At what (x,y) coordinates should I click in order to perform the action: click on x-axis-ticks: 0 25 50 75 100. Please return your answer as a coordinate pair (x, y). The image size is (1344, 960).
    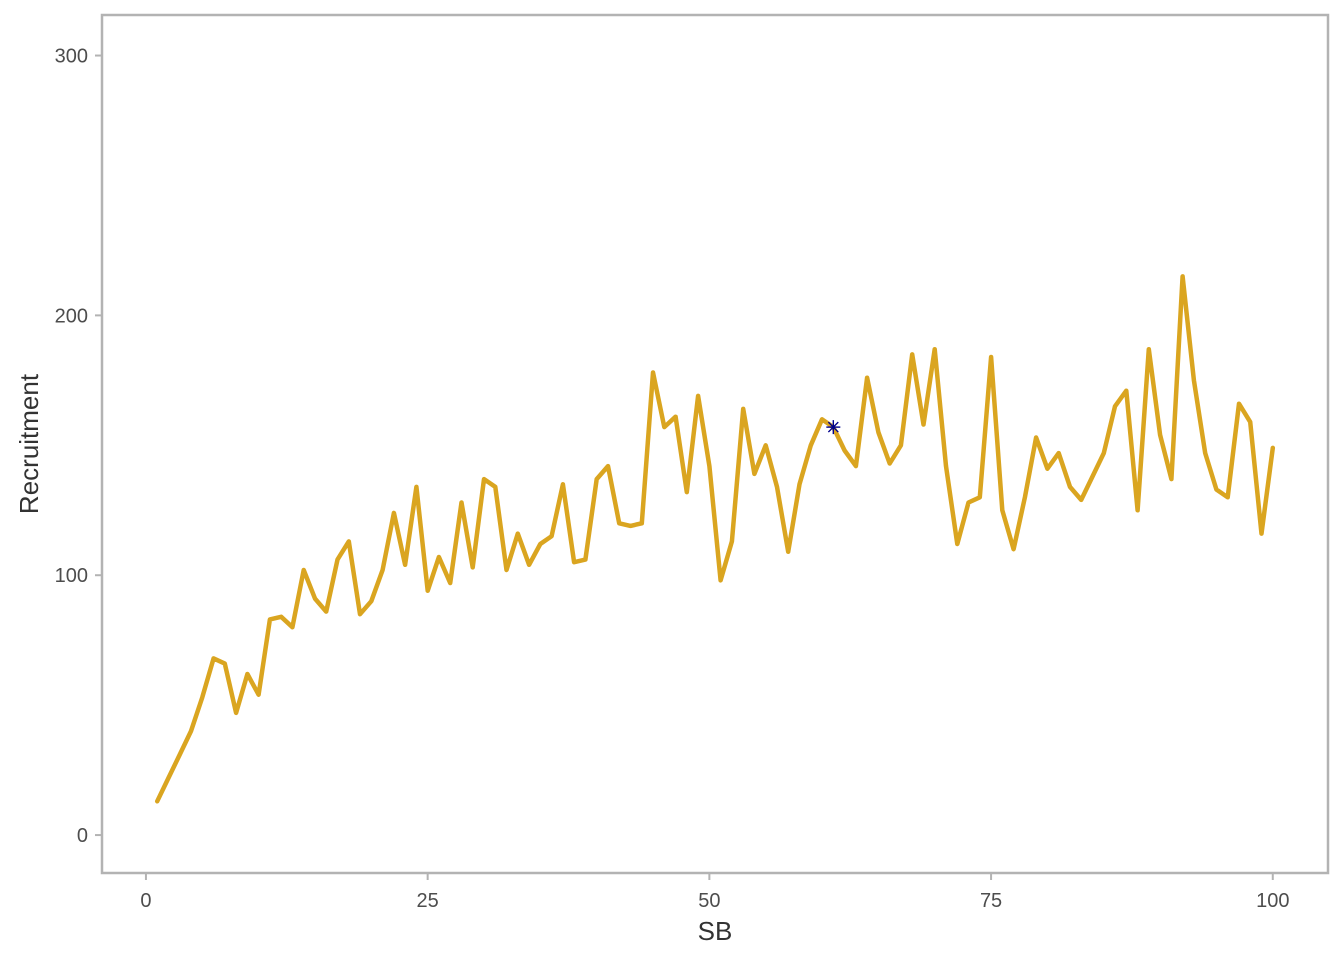
    Looking at the image, I should click on (714, 892).